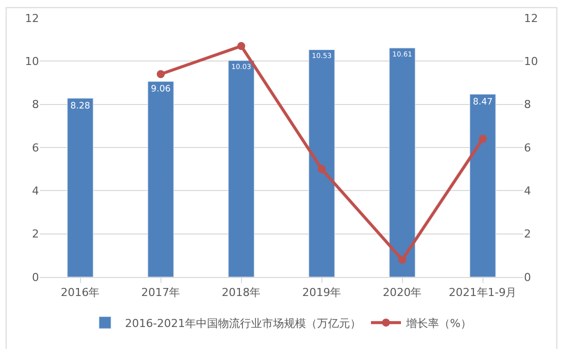  What do you see at coordinates (527, 191) in the screenshot?
I see `y2-tick-label: 4` at bounding box center [527, 191].